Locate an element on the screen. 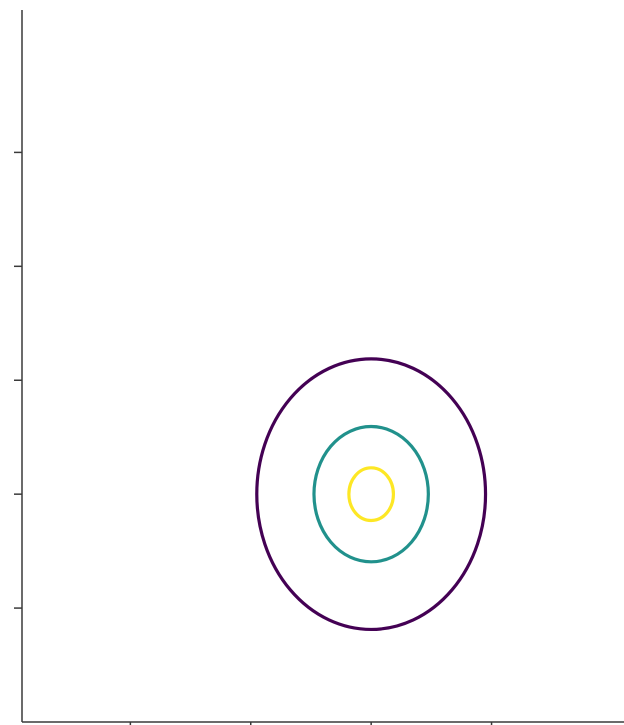 The height and width of the screenshot is (725, 624). contour-lines is located at coordinates (371, 494).